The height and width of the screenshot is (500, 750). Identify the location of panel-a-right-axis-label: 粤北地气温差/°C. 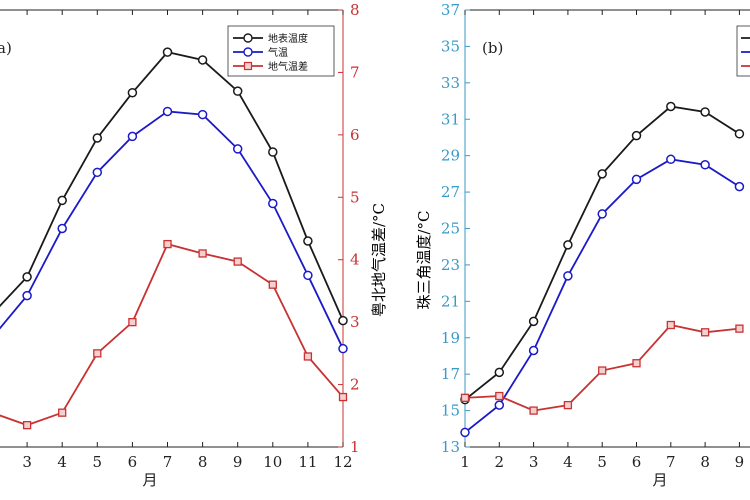
(379, 260).